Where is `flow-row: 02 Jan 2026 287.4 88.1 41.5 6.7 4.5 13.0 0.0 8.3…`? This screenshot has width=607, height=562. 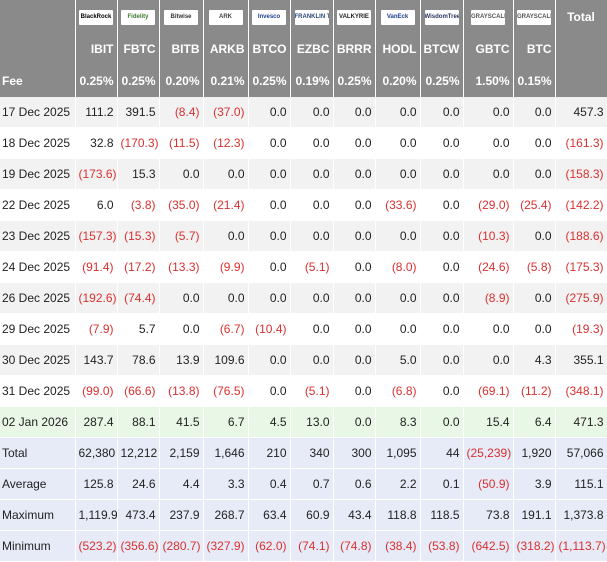 flow-row: 02 Jan 2026 287.4 88.1 41.5 6.7 4.5 13.0 0.0 8.3… is located at coordinates (303, 422).